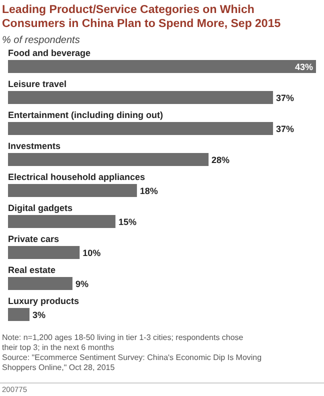 The image size is (324, 396). Describe the element at coordinates (44, 301) in the screenshot. I see `y-tick-label: Luxury products` at that location.